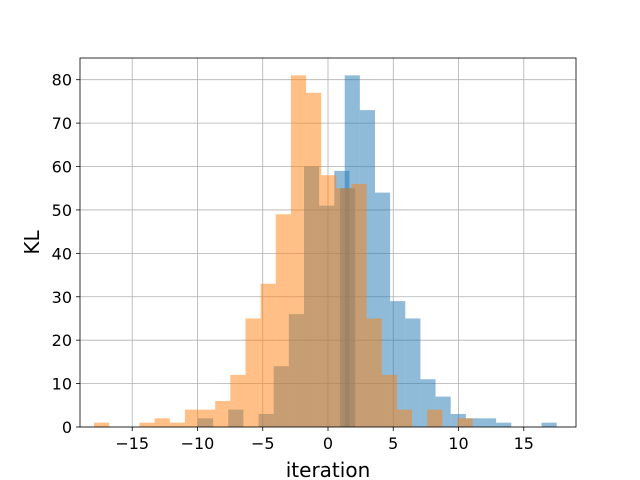 The width and height of the screenshot is (640, 480). Describe the element at coordinates (263, 443) in the screenshot. I see `x-tick-label: −5` at that location.